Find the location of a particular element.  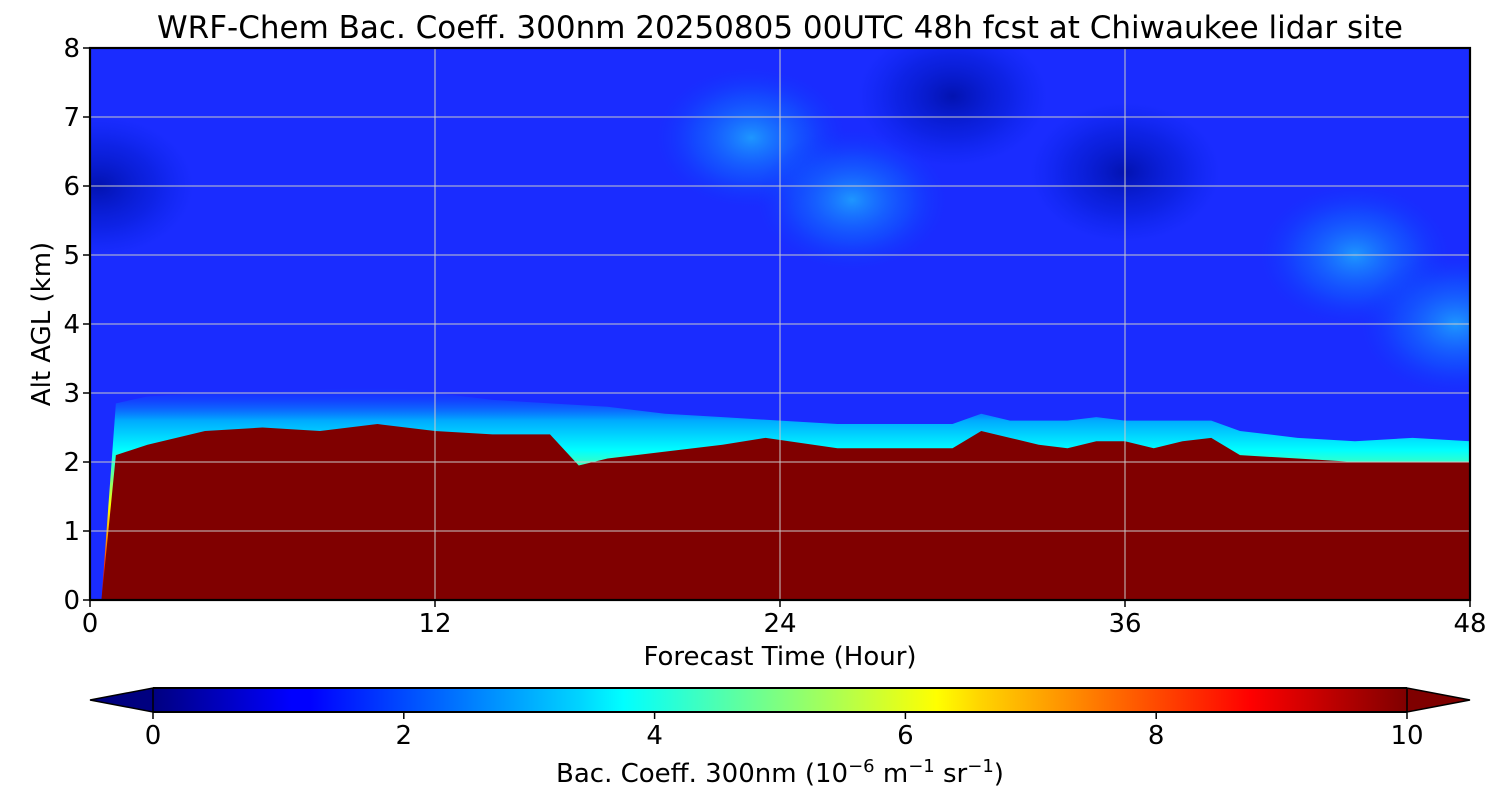

x-tick-label: 0 is located at coordinates (90, 624).